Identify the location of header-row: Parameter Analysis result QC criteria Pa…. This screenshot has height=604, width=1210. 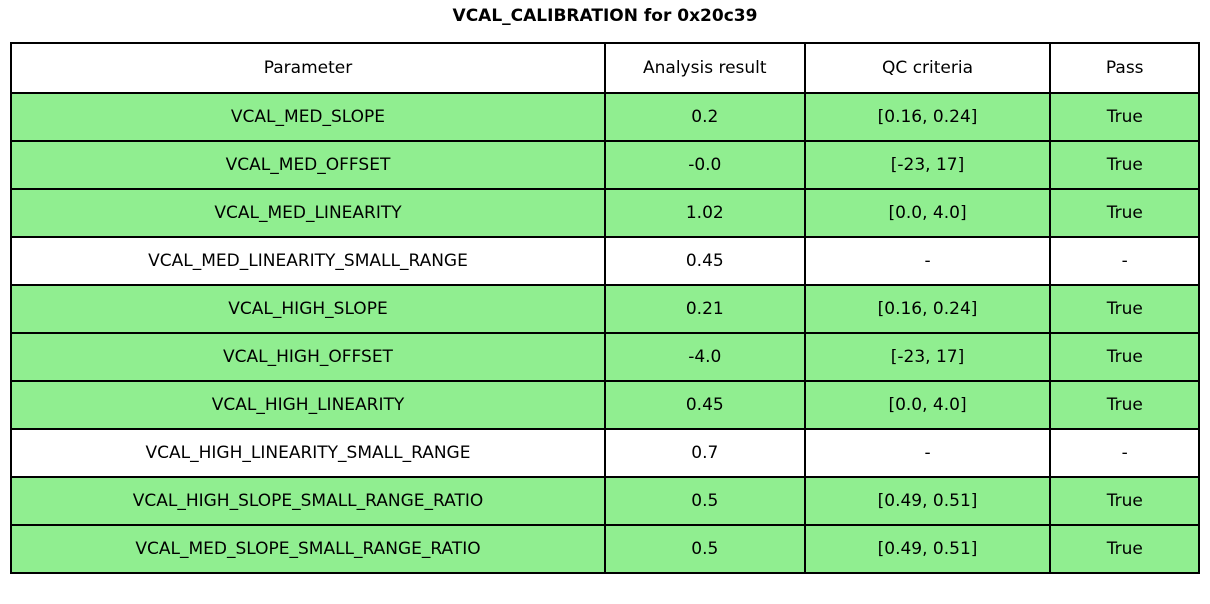
(605, 68).